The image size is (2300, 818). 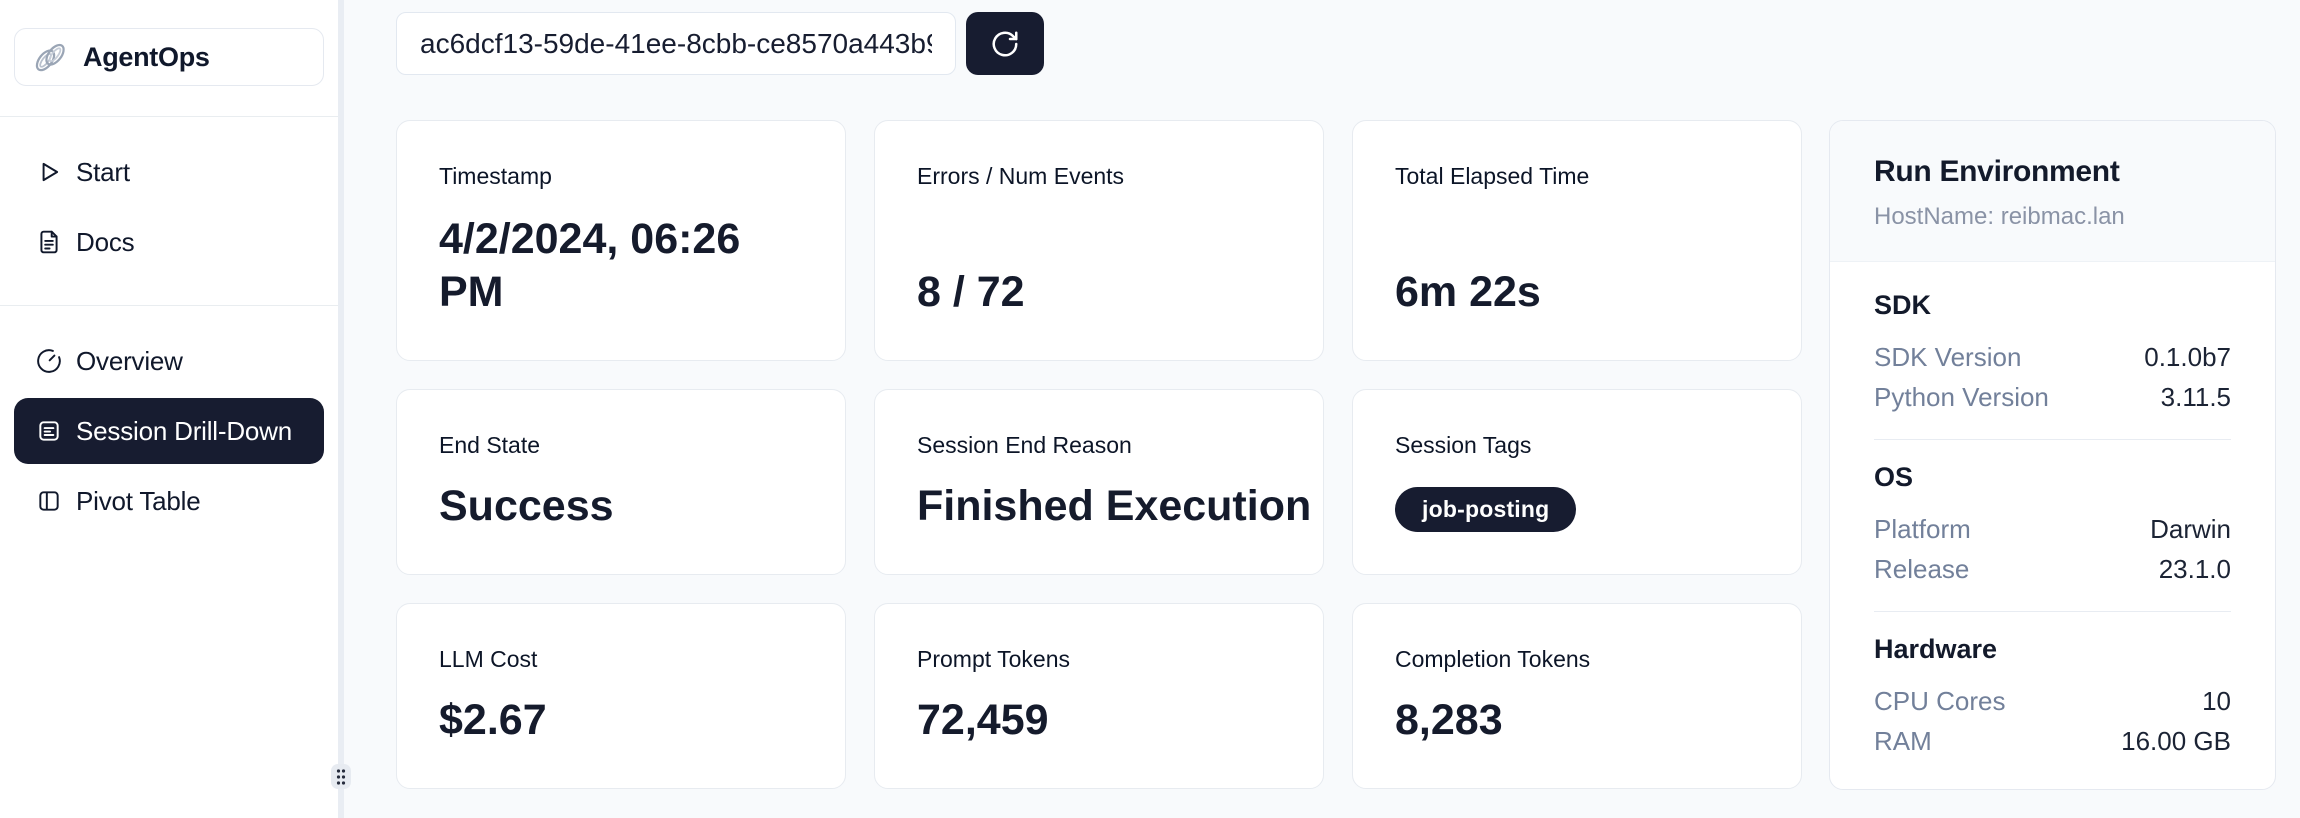 What do you see at coordinates (2195, 396) in the screenshot?
I see `env-row-value: 3.11.5` at bounding box center [2195, 396].